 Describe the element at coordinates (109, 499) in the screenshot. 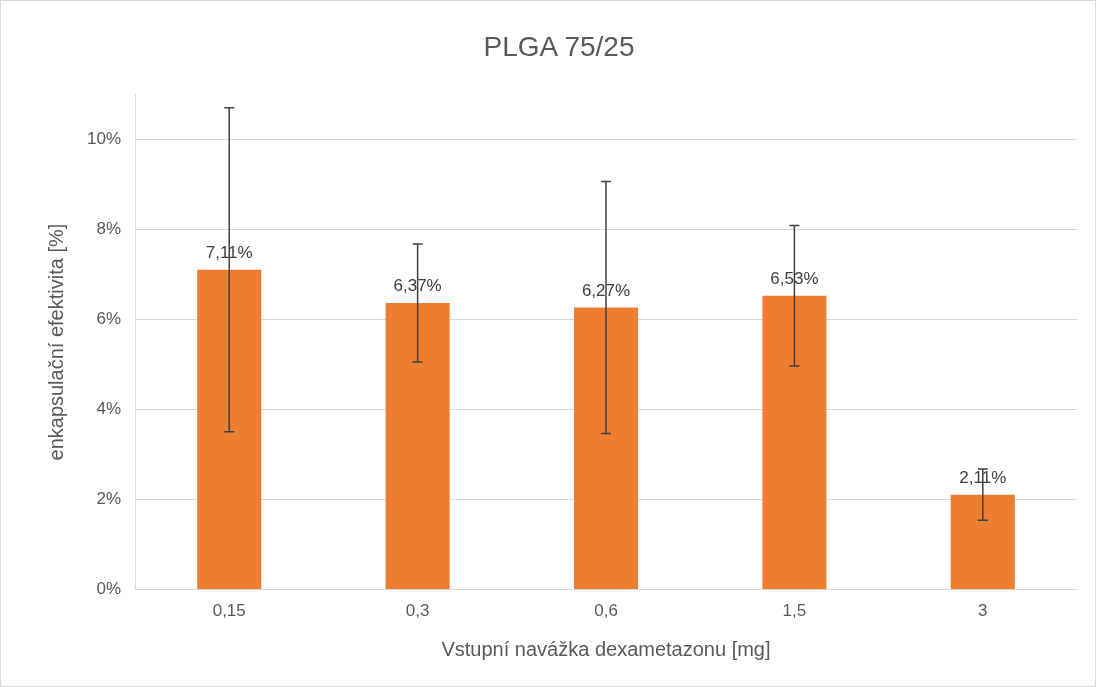

I see `y-tick-label: 2%` at that location.